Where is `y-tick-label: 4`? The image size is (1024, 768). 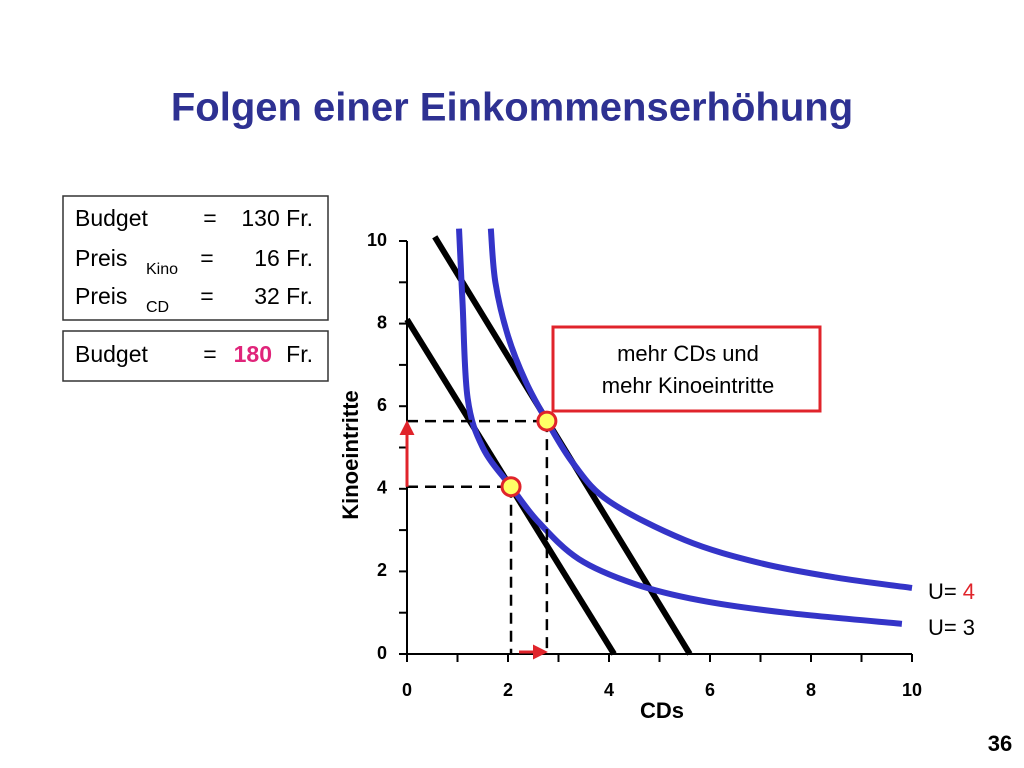
y-tick-label: 4 is located at coordinates (382, 488).